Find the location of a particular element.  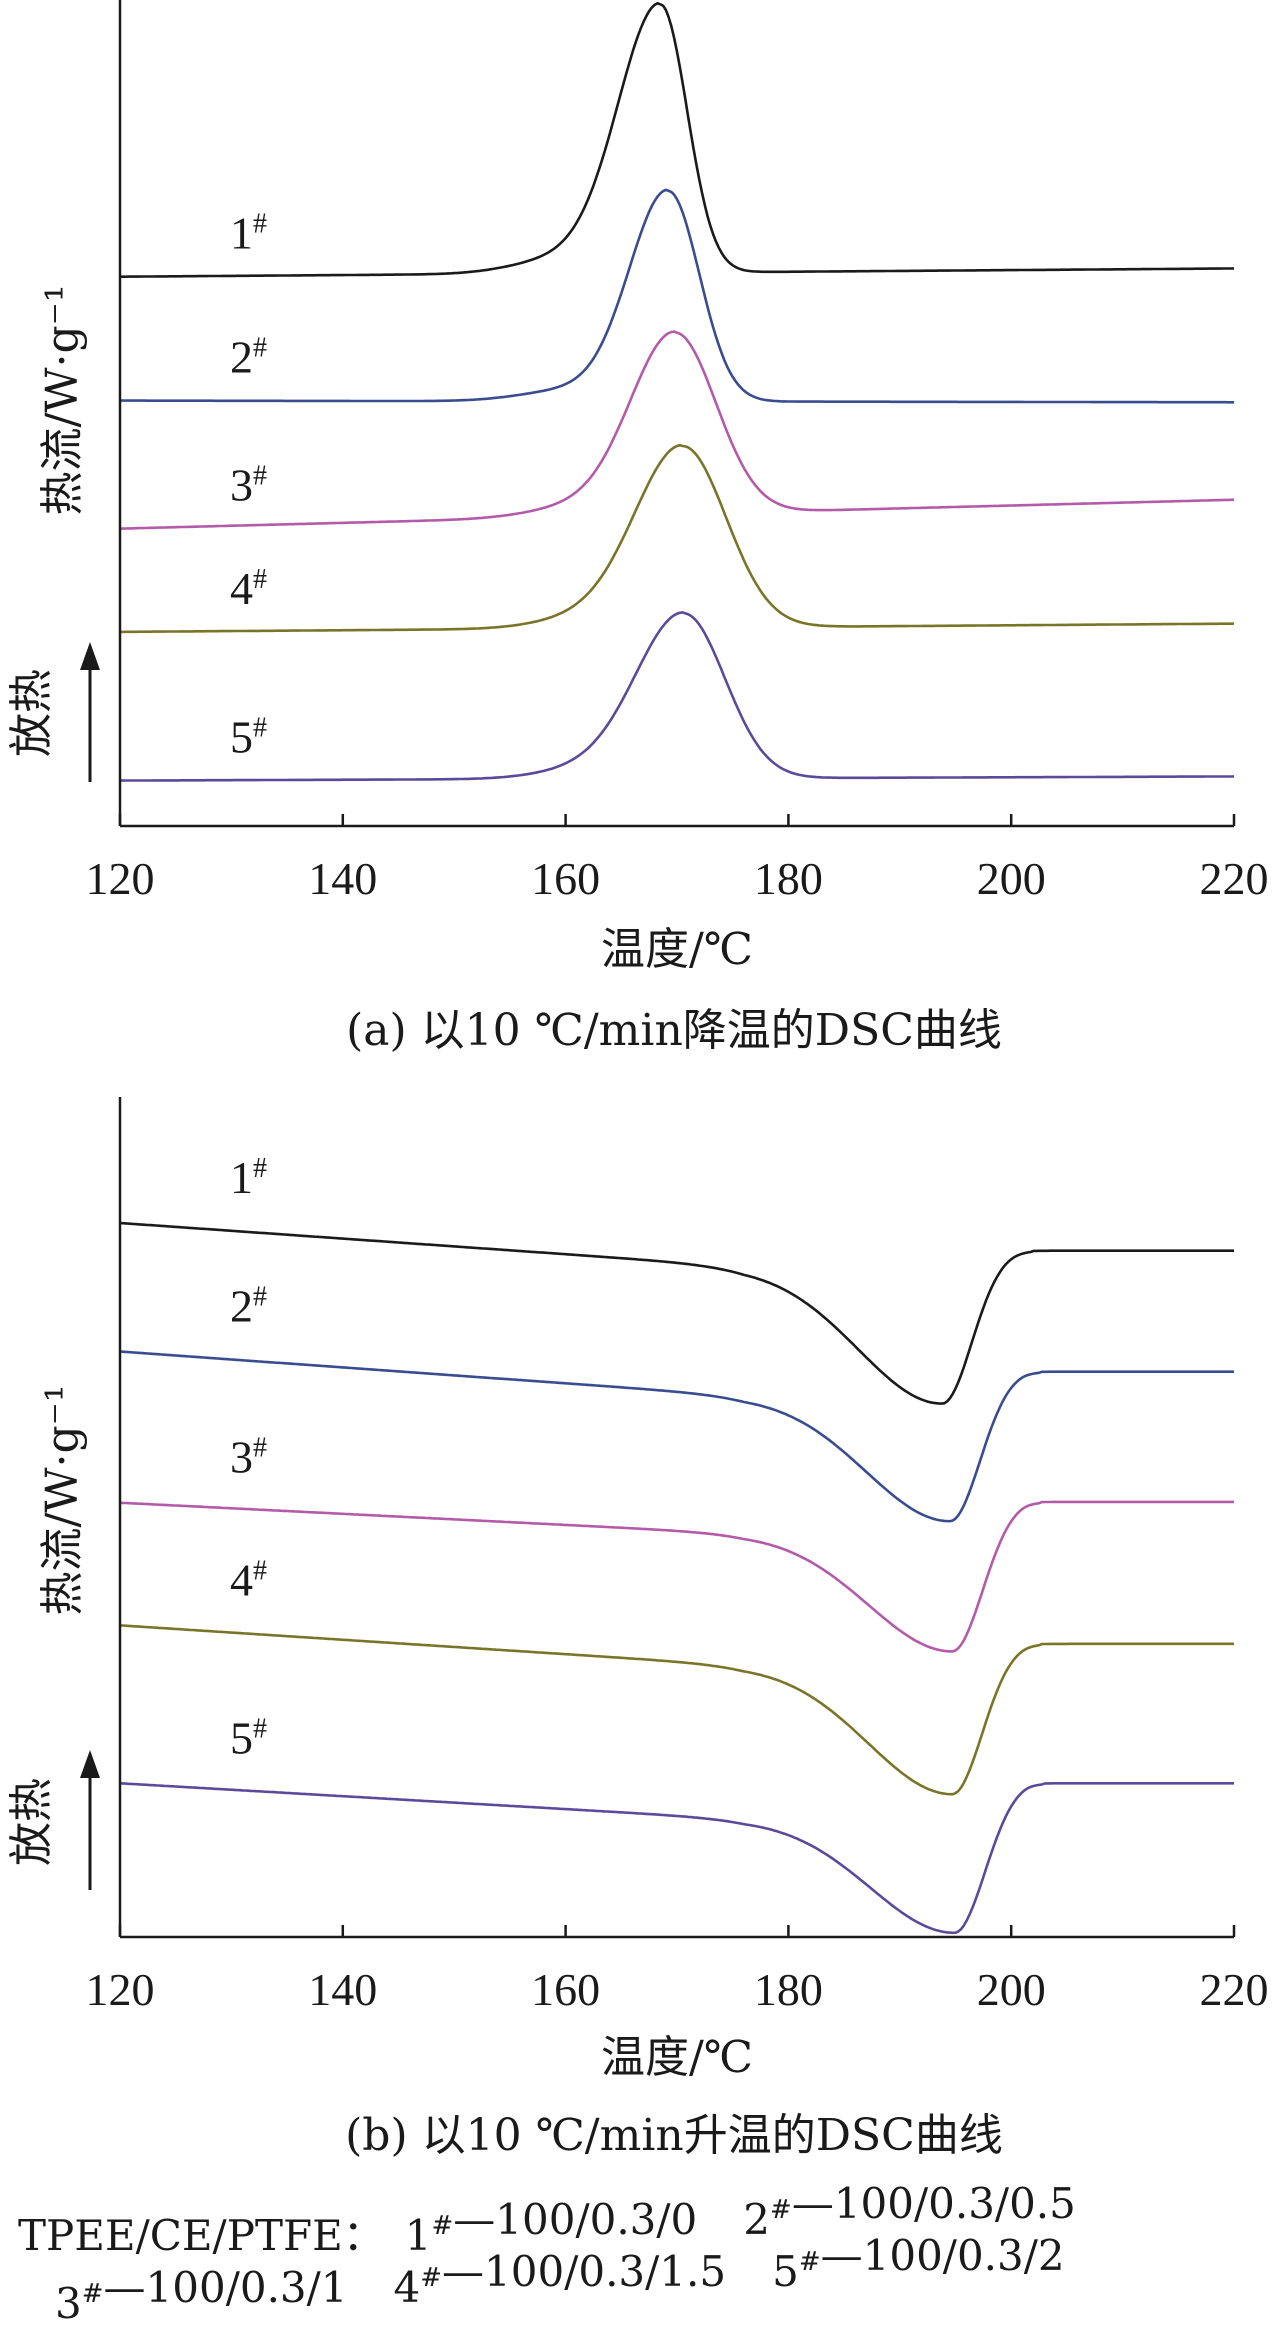

panel-a-x-ticks: 120 140 160 180 200 220 is located at coordinates (677, 859).